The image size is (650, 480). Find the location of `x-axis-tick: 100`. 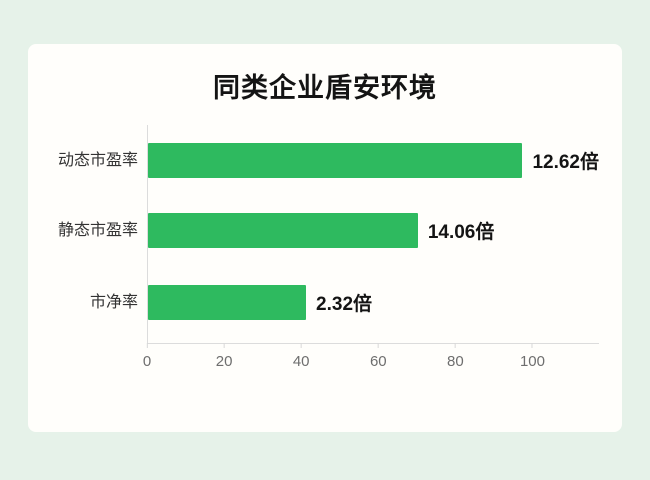

x-axis-tick: 100 is located at coordinates (532, 356).